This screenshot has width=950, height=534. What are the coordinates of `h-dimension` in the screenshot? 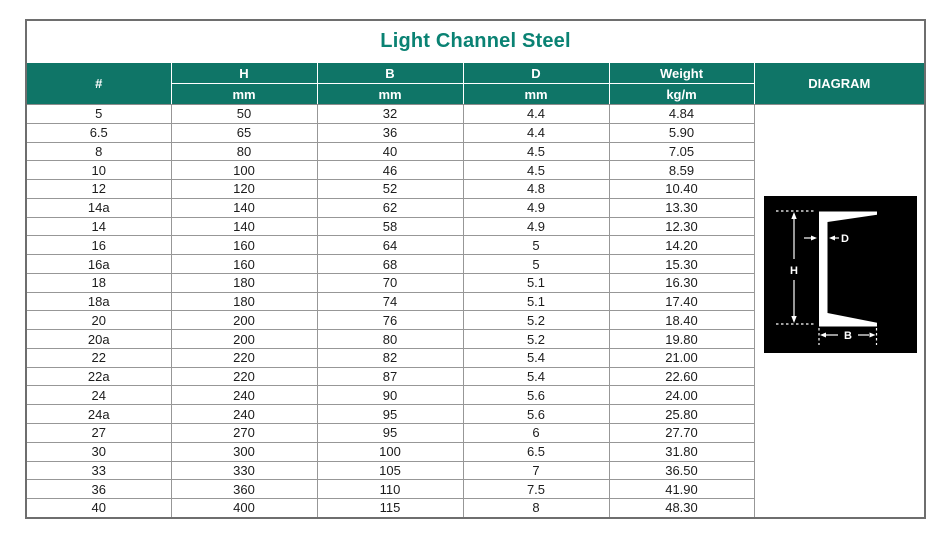 It's located at (795, 267).